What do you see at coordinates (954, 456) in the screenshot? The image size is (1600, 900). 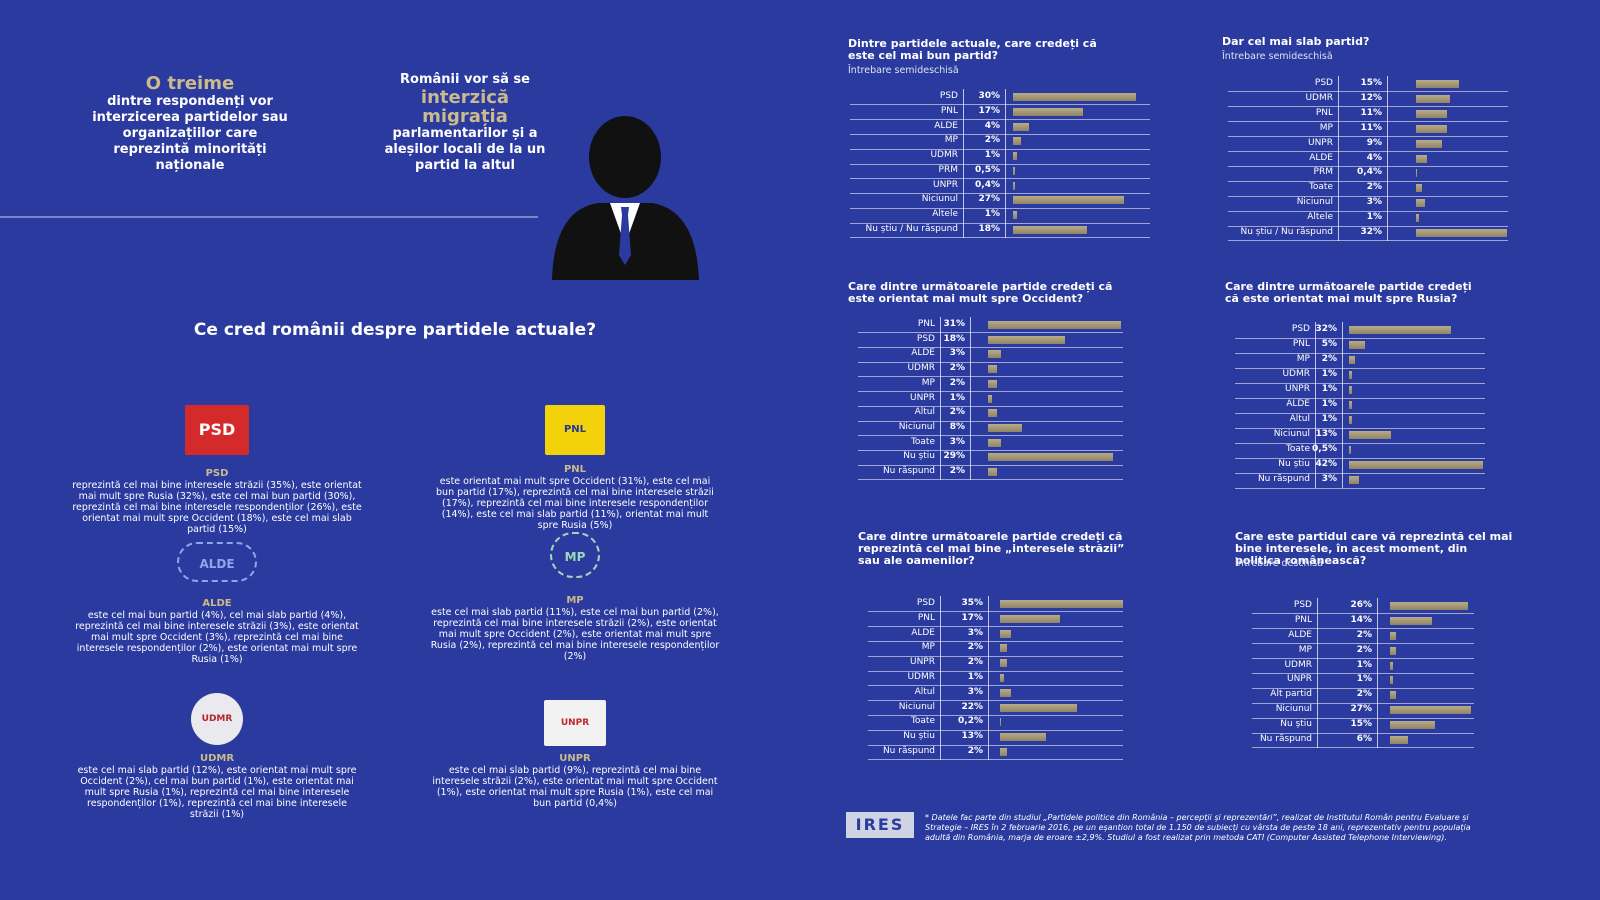 I see `value-label: 29%` at bounding box center [954, 456].